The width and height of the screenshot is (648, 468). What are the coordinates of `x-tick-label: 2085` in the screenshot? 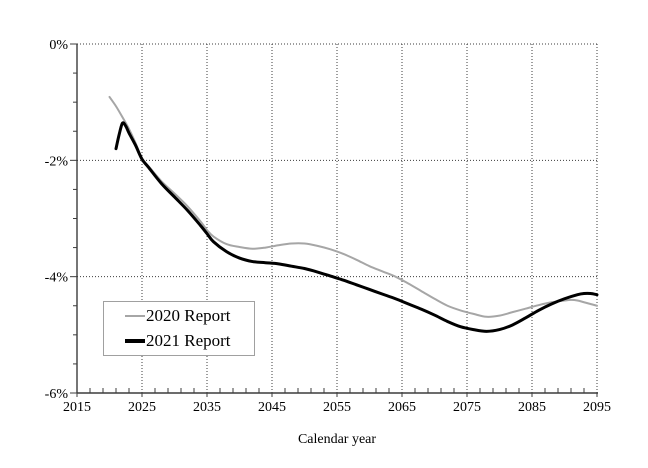 It's located at (532, 407).